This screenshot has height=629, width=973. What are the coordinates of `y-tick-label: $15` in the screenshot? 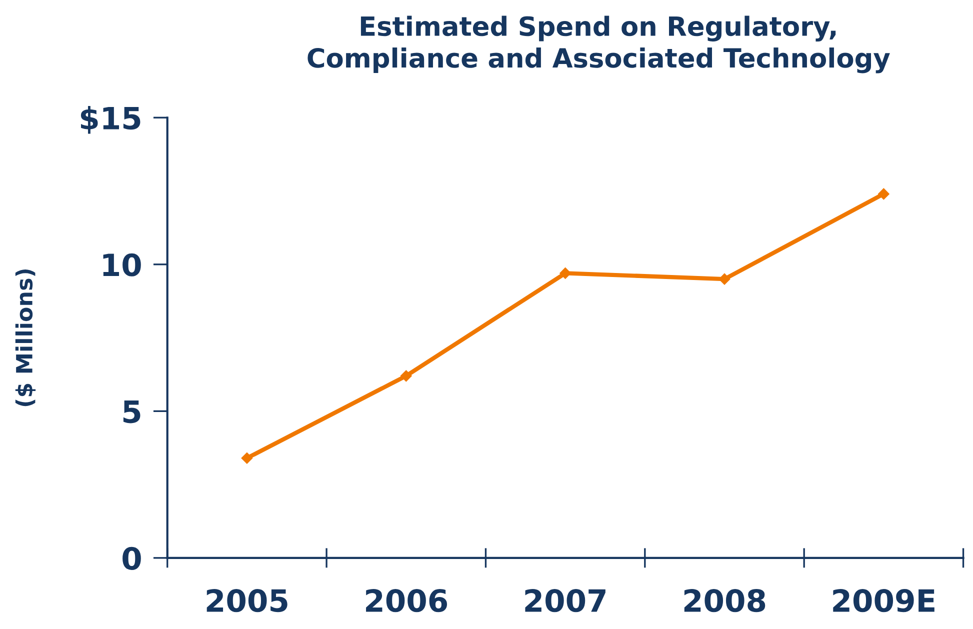 It's located at (110, 120).